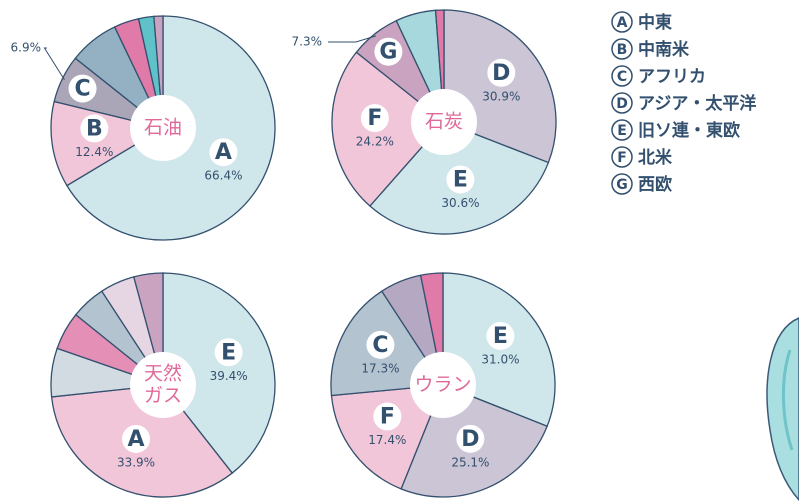 The image size is (799, 503). Describe the element at coordinates (697, 103) in the screenshot. I see `legend-name: アジア・太平洋` at that location.